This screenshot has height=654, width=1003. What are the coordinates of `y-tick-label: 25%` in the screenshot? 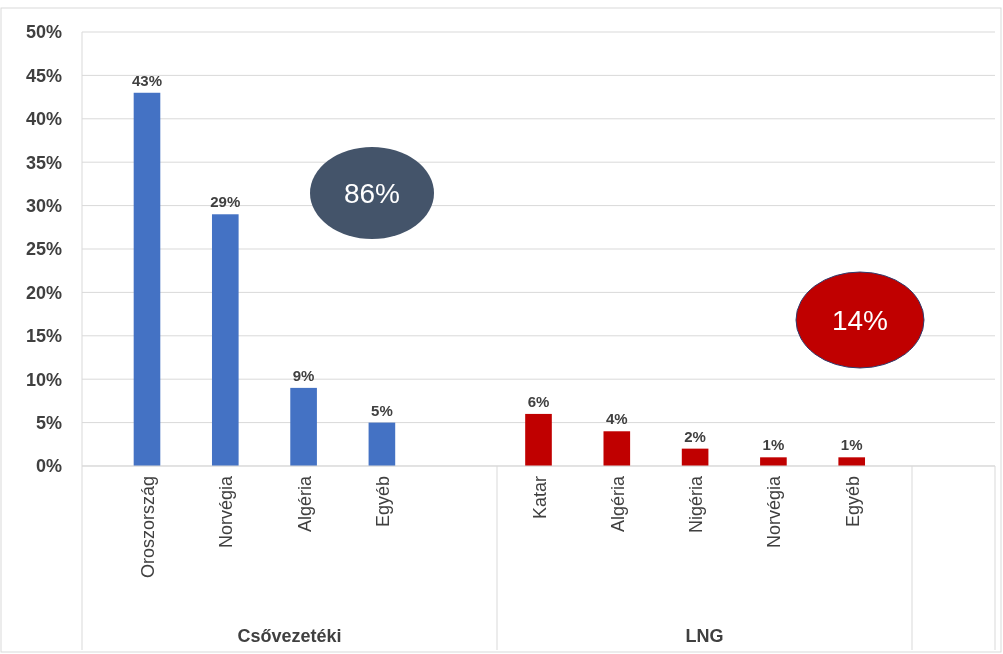 It's located at (43, 249).